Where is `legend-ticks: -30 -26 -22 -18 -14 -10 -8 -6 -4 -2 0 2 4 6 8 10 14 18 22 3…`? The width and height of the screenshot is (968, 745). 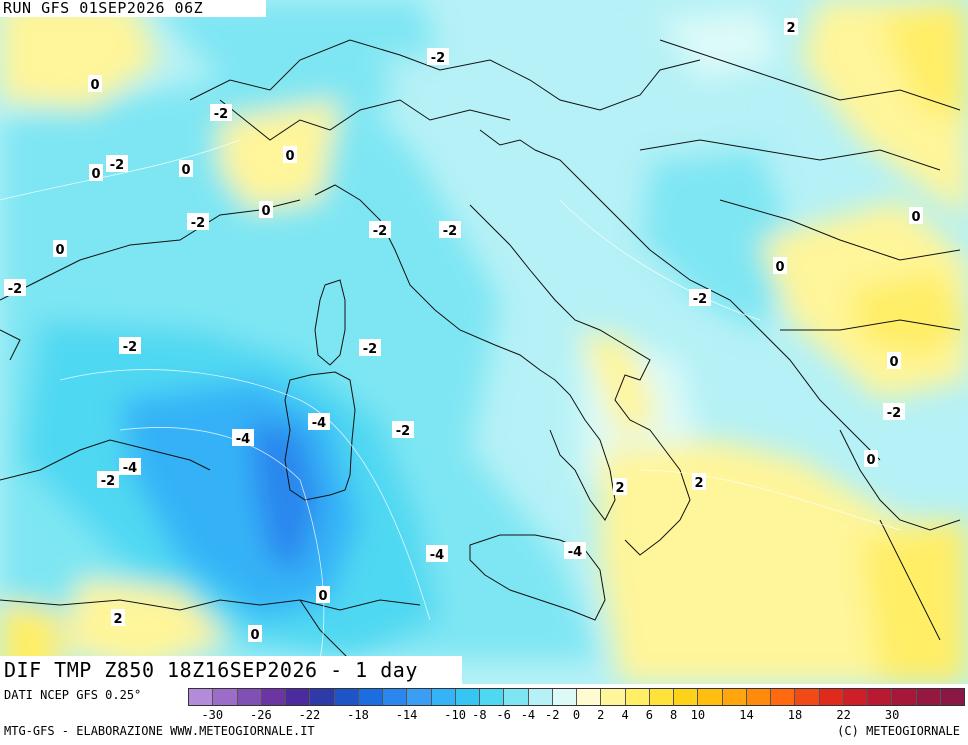 legend-ticks: -30 -26 -22 -18 -14 -10 -8 -6 -4 -2 0 2 4 6 8 10 14 18 22 3… is located at coordinates (576, 715).